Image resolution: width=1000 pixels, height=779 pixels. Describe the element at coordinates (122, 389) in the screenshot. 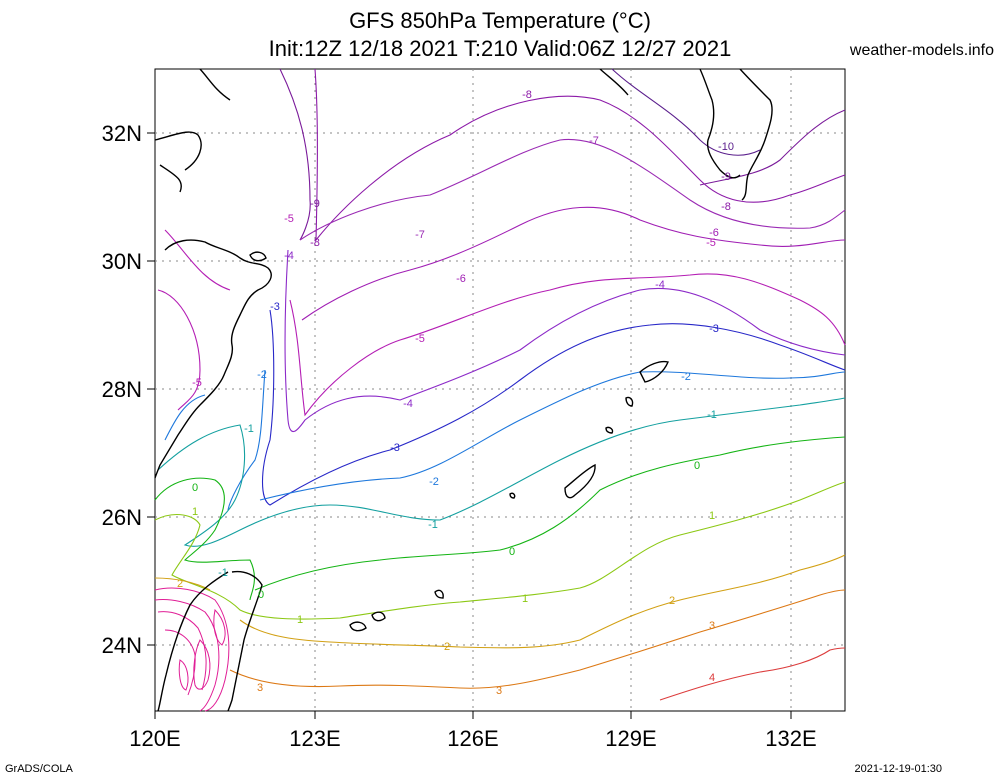

I see `lat-label-28n: 28N` at that location.